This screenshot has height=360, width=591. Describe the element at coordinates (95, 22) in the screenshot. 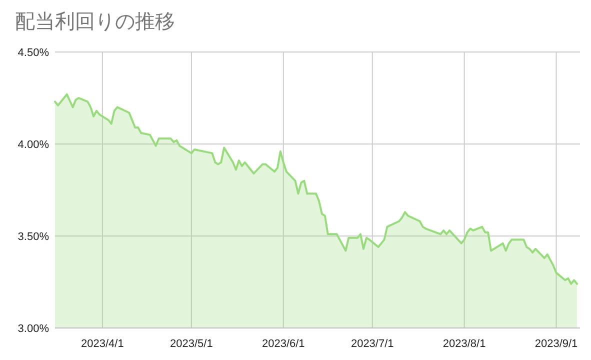

I see `chart-title: 配当利回りの推移` at that location.